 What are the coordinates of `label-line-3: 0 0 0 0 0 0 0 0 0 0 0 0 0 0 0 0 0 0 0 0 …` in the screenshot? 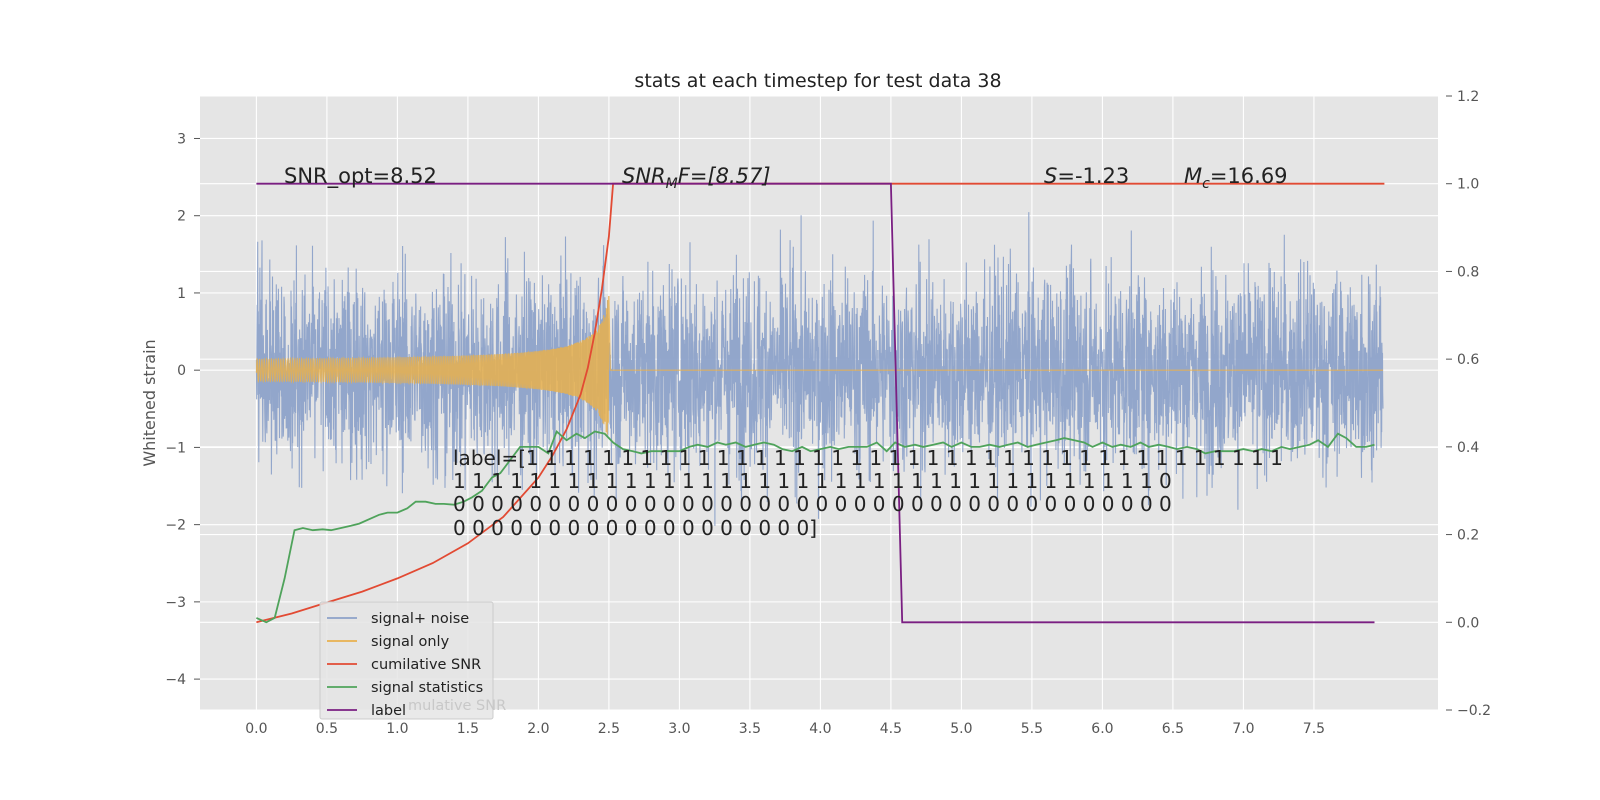 It's located at (812, 504).